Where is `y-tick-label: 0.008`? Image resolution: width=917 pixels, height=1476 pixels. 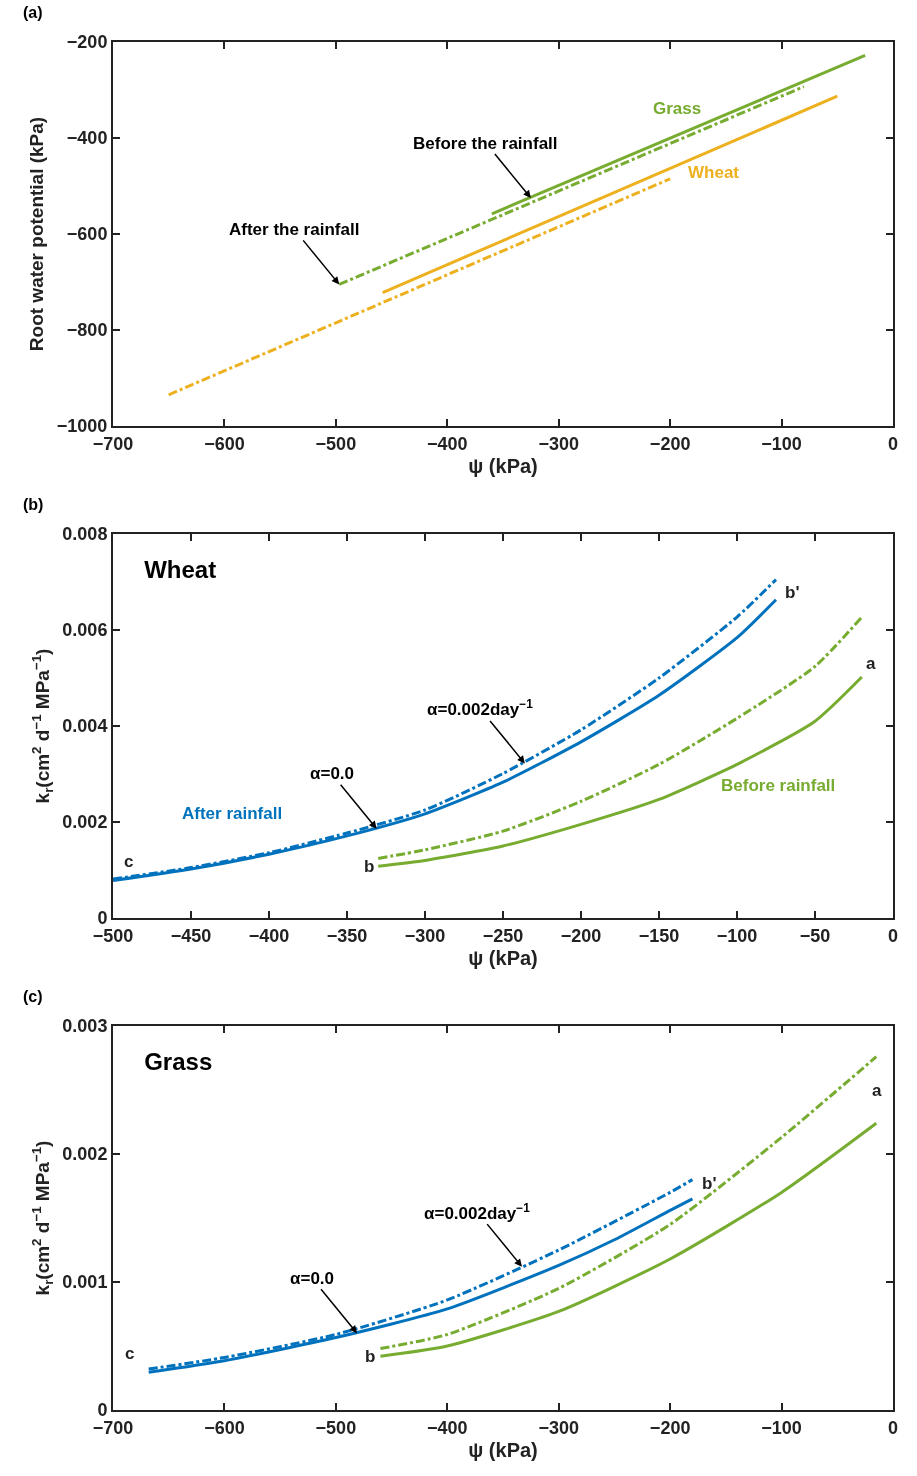 y-tick-label: 0.008 is located at coordinates (85, 534).